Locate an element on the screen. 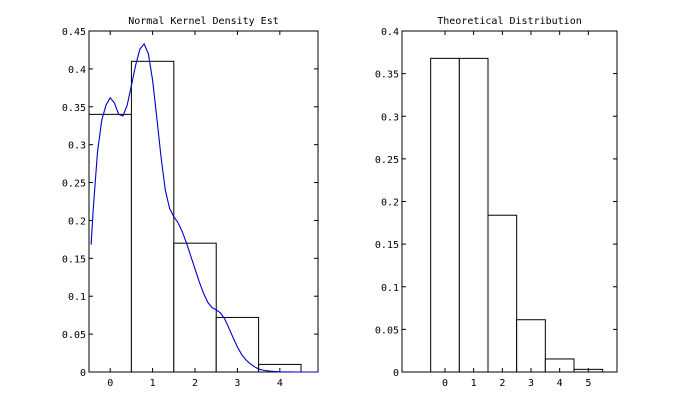  chart-title: Normal Kernel Density Est is located at coordinates (203, 21).